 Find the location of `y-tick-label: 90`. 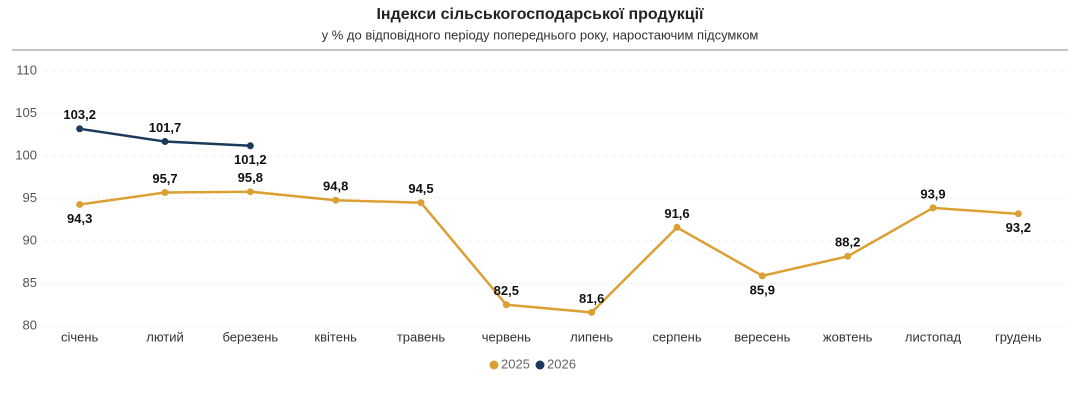

y-tick-label: 90 is located at coordinates (30, 239).